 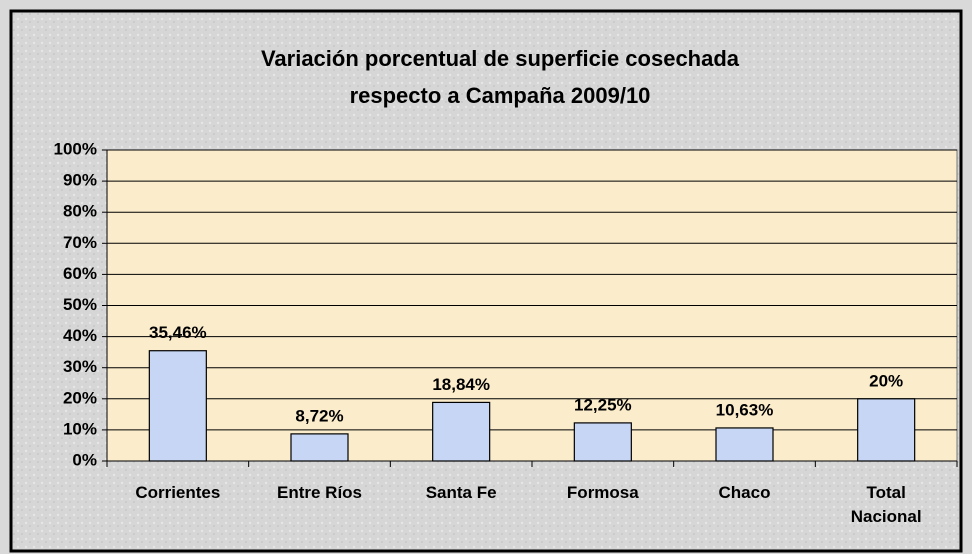 I want to click on x-tick-label: Total Nacional, so click(x=886, y=504).